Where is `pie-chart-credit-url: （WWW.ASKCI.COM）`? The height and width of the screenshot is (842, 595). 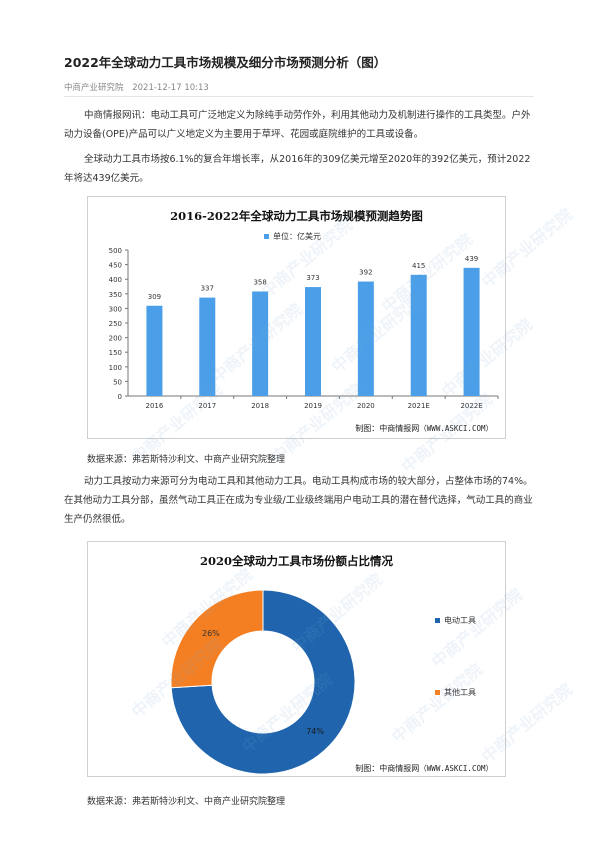
pie-chart-credit-url: （WWW.ASKCI.COM） is located at coordinates (456, 768).